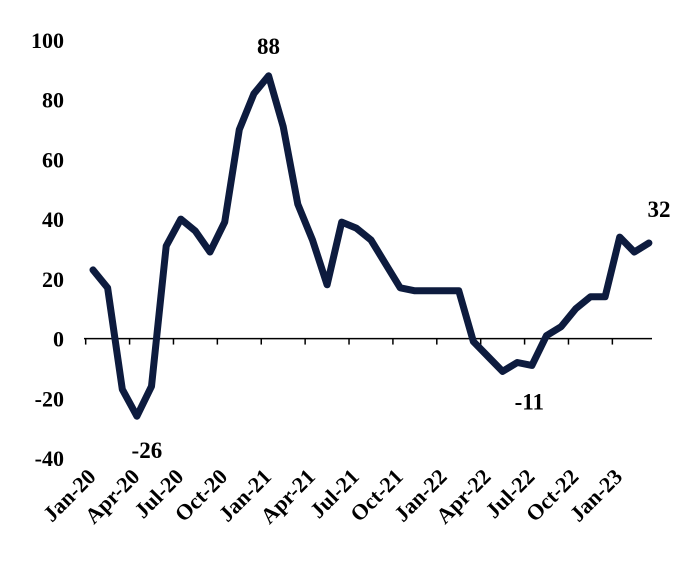 This screenshot has width=700, height=572. What do you see at coordinates (47, 40) in the screenshot?
I see `y-tick-label: 100` at bounding box center [47, 40].